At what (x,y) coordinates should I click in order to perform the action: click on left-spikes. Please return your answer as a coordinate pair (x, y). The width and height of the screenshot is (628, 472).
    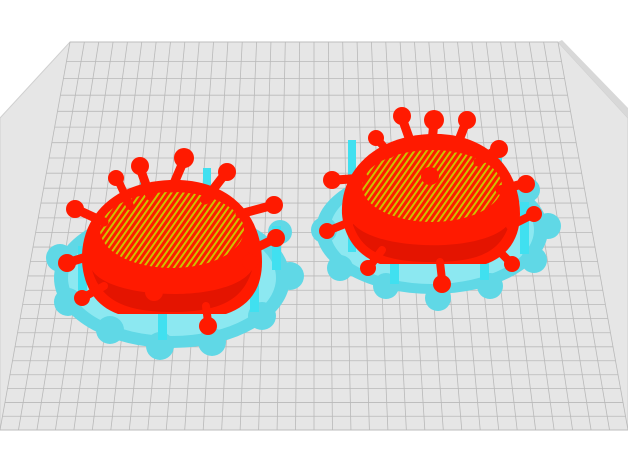
    Looking at the image, I should click on (171, 241).